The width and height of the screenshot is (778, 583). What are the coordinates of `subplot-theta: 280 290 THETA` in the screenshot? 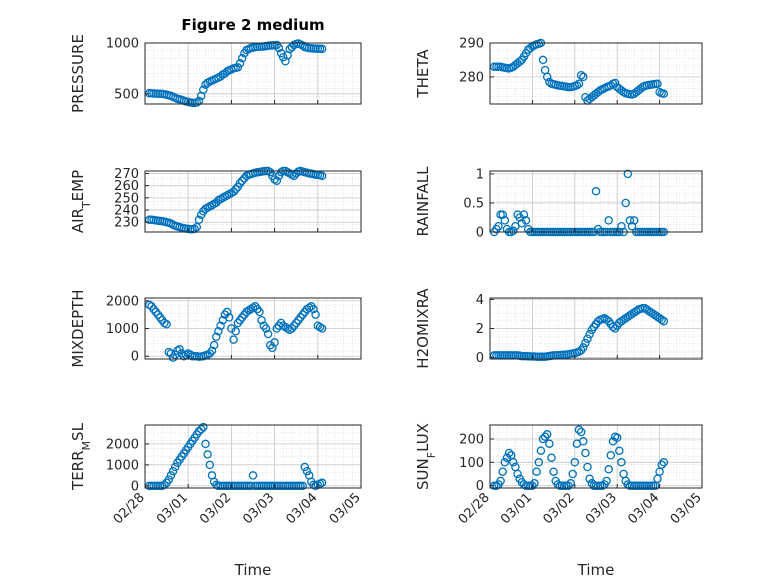 It's located at (558, 71).